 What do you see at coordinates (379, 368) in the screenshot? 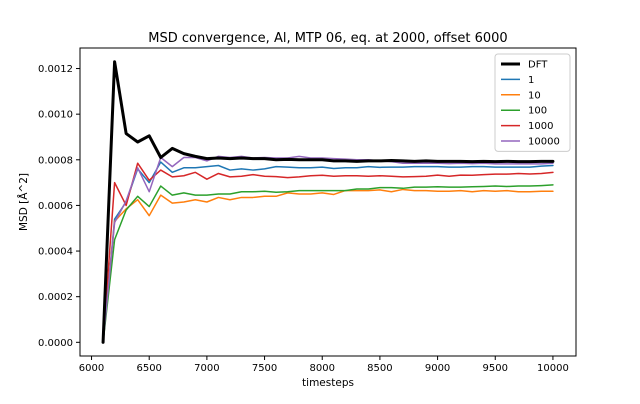
I see `x-tick-label-5: 8500` at bounding box center [379, 368].